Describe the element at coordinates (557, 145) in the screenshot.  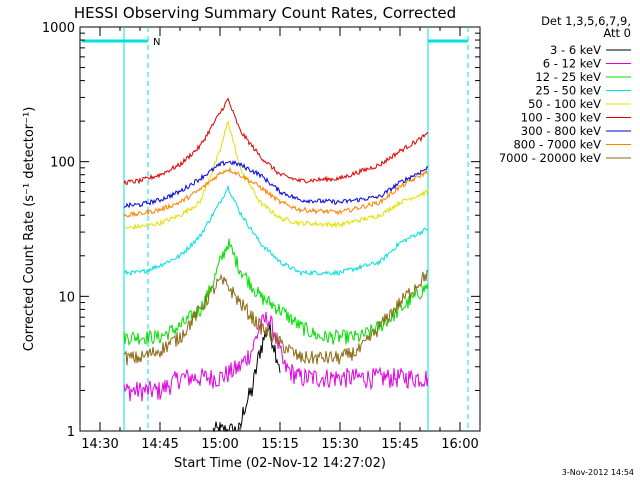
I see `legend-entry-label: 800 - 7000 keV` at that location.